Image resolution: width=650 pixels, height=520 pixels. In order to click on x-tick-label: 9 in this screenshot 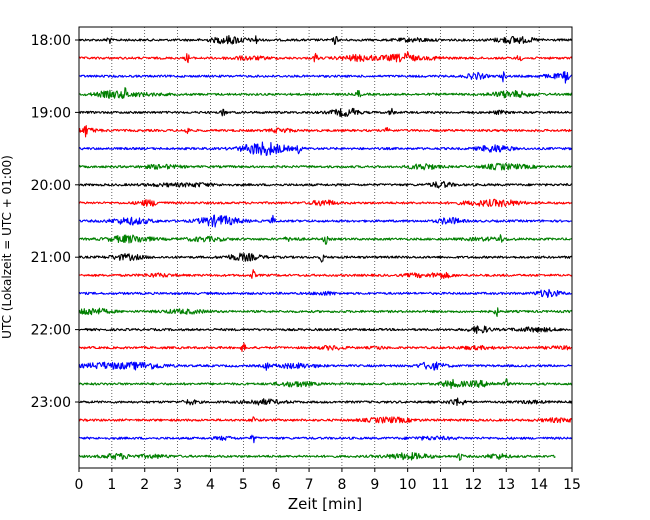, I will do `click(374, 485)`.